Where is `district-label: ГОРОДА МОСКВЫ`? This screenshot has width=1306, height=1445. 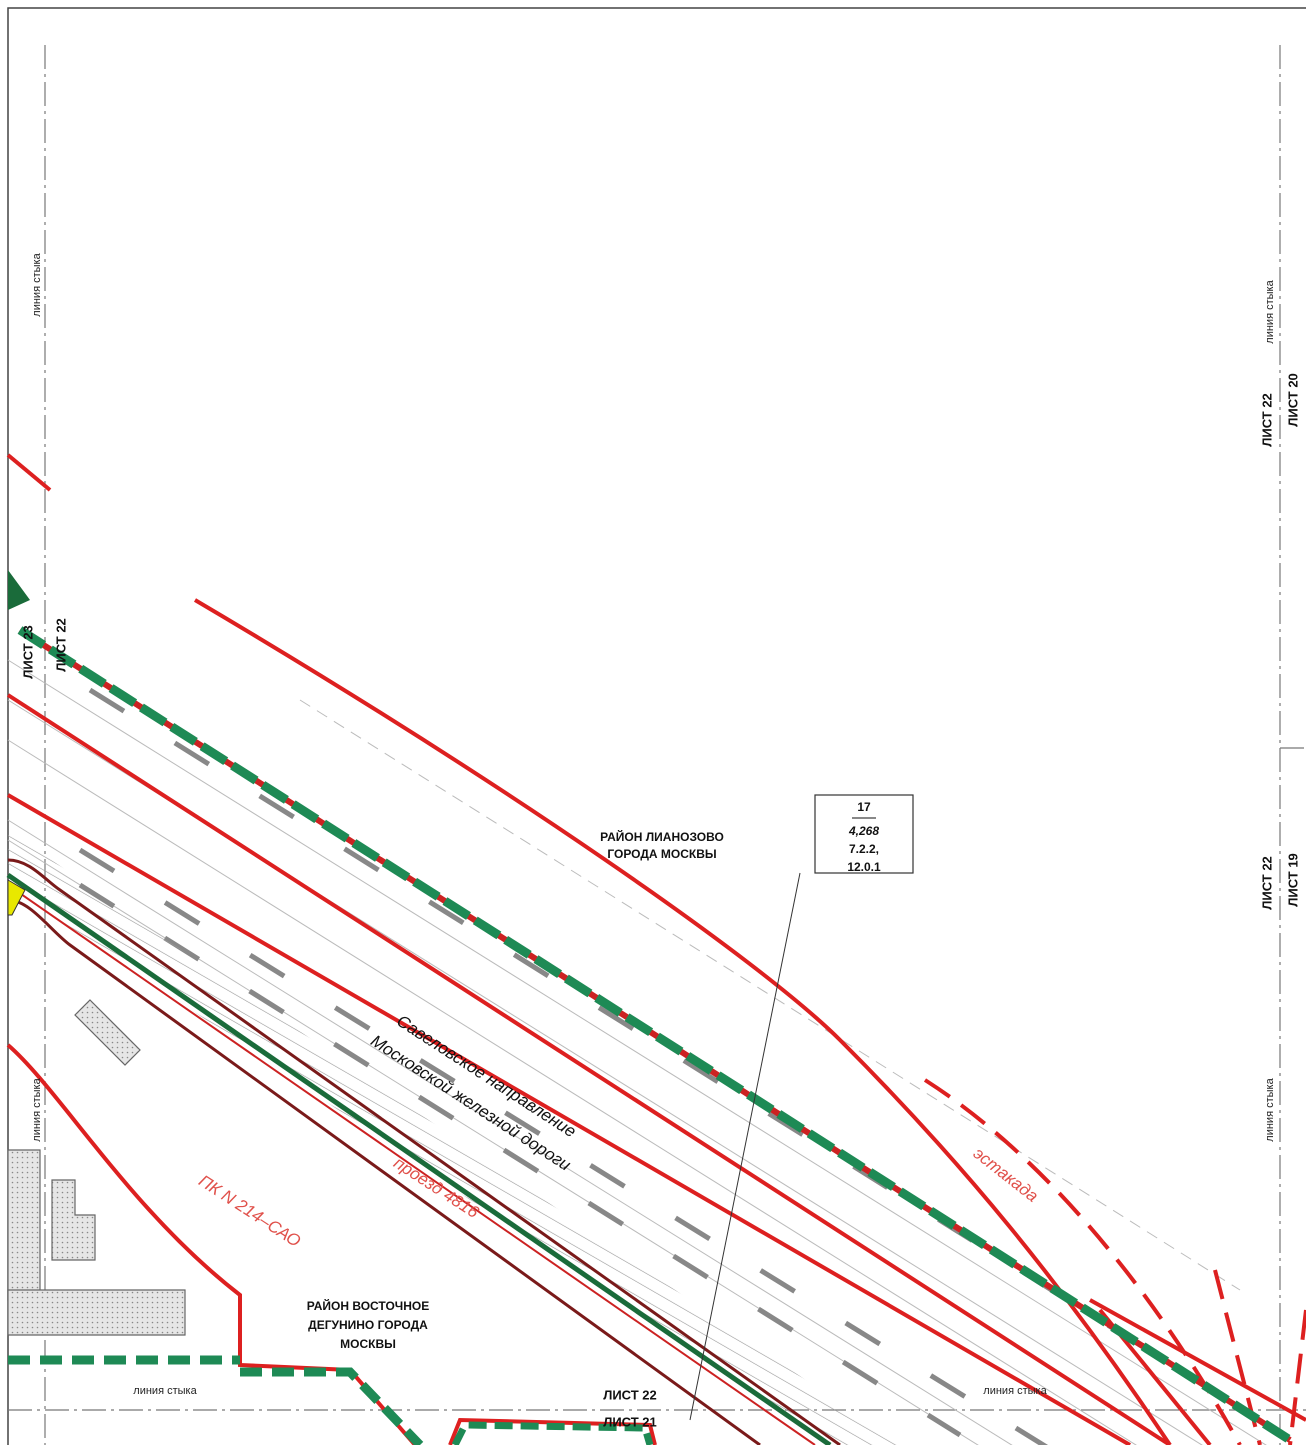 district-label: ГОРОДА МОСКВЫ is located at coordinates (661, 854).